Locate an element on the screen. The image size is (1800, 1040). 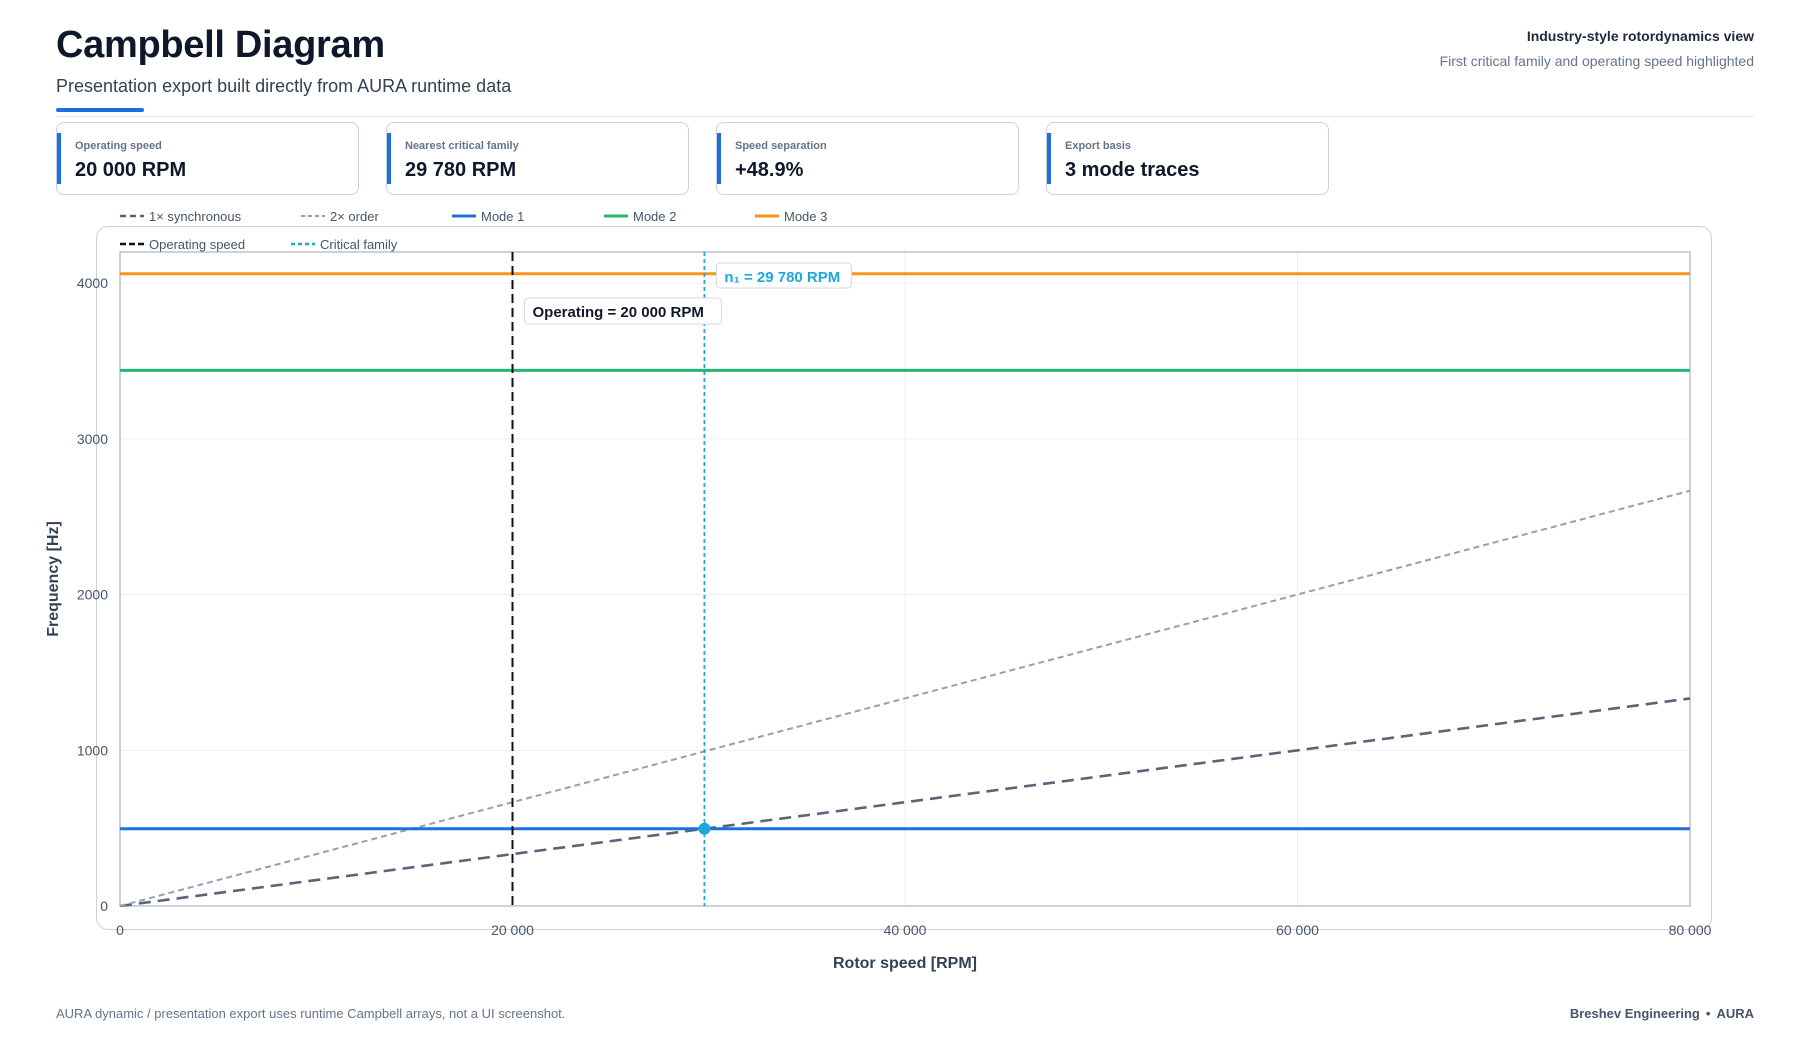
legend-entry: 2× order is located at coordinates (354, 216).